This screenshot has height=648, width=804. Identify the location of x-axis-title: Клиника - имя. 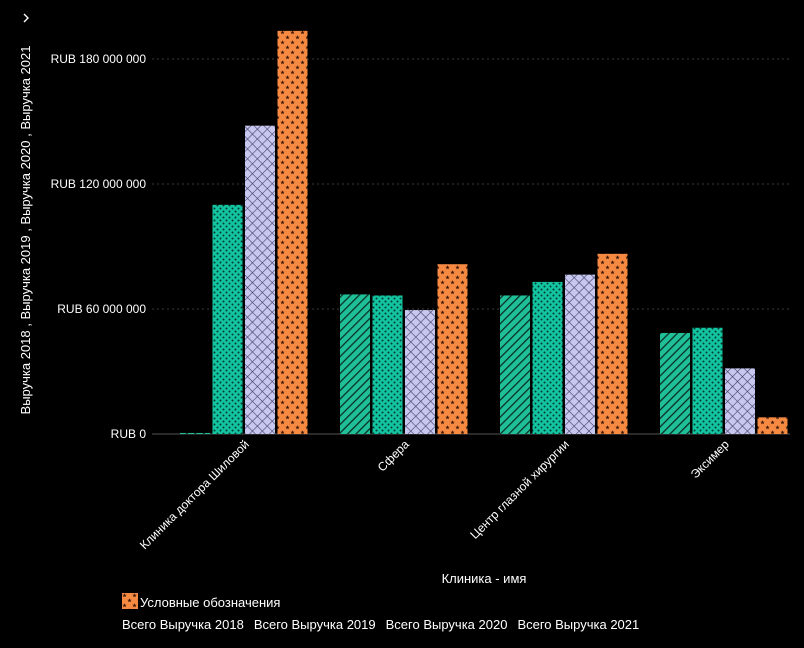
(484, 578).